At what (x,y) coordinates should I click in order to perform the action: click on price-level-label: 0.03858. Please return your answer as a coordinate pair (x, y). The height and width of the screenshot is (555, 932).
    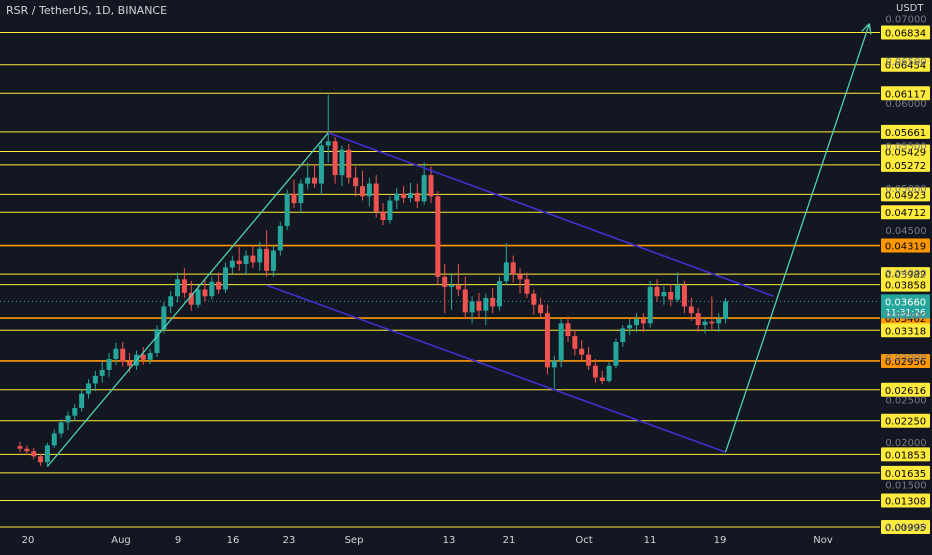
    Looking at the image, I should click on (905, 286).